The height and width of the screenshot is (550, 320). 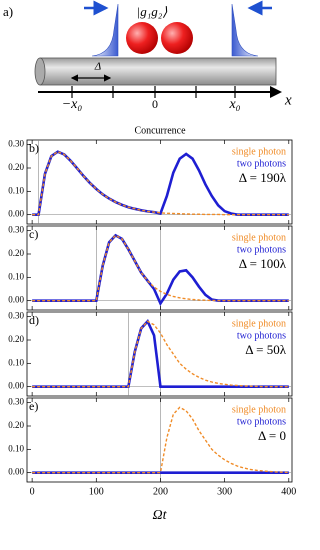 What do you see at coordinates (40, 71) in the screenshot?
I see `waveguide-end` at bounding box center [40, 71].